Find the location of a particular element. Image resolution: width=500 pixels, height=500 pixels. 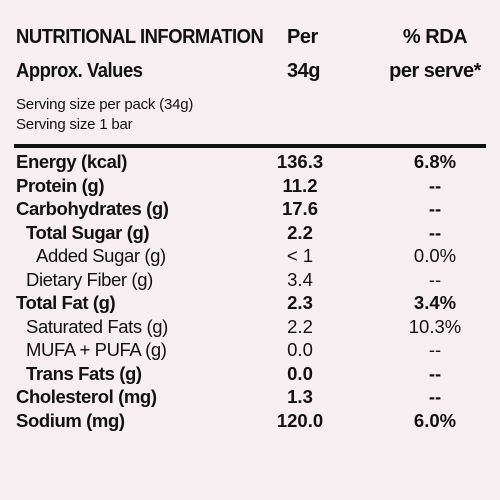

nutrient-per-value: 136.3 is located at coordinates (300, 161).